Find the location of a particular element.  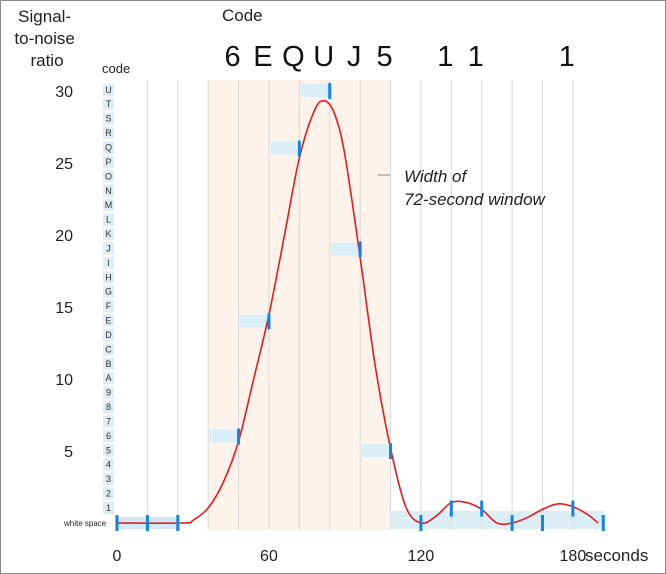

decoded-char: U is located at coordinates (323, 57).